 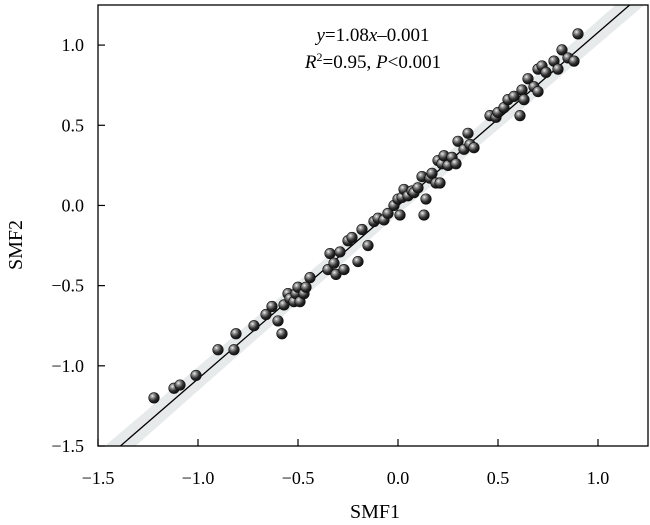 I want to click on y-tick-label: 0.5, so click(x=73, y=125).